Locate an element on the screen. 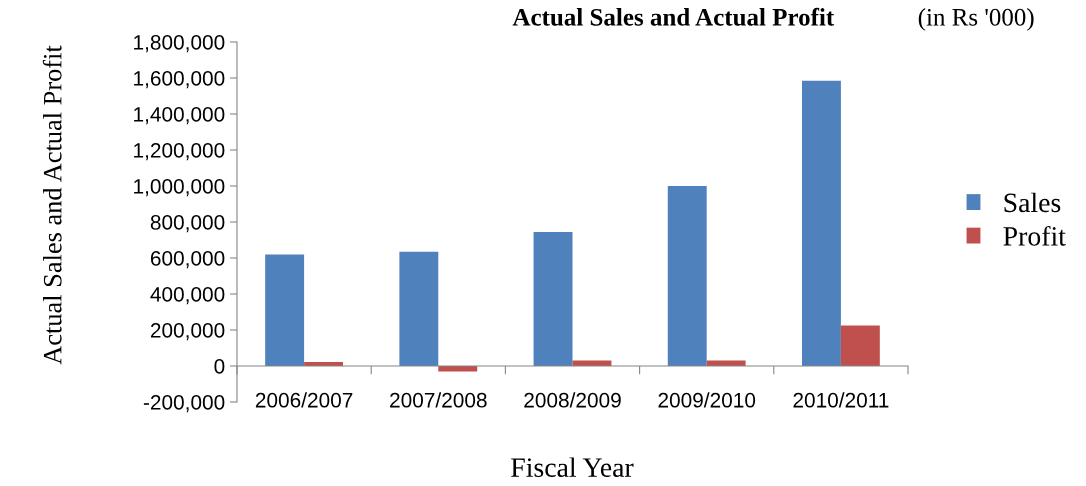 This screenshot has height=486, width=1086. y-tick-label: 0 is located at coordinates (219, 366).